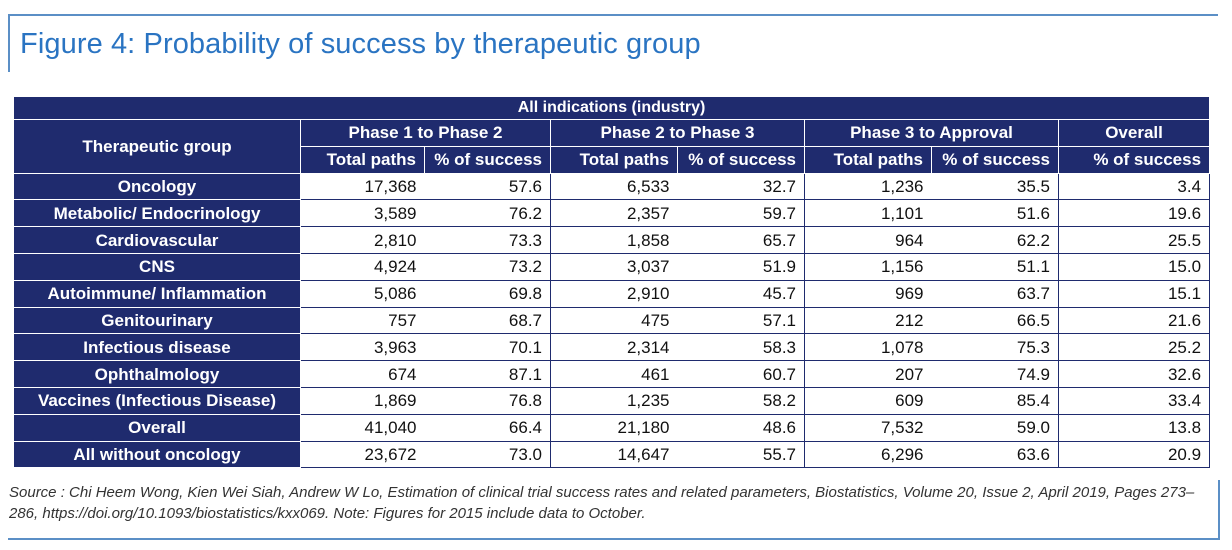  I want to click on table-cell: 58.2, so click(741, 401).